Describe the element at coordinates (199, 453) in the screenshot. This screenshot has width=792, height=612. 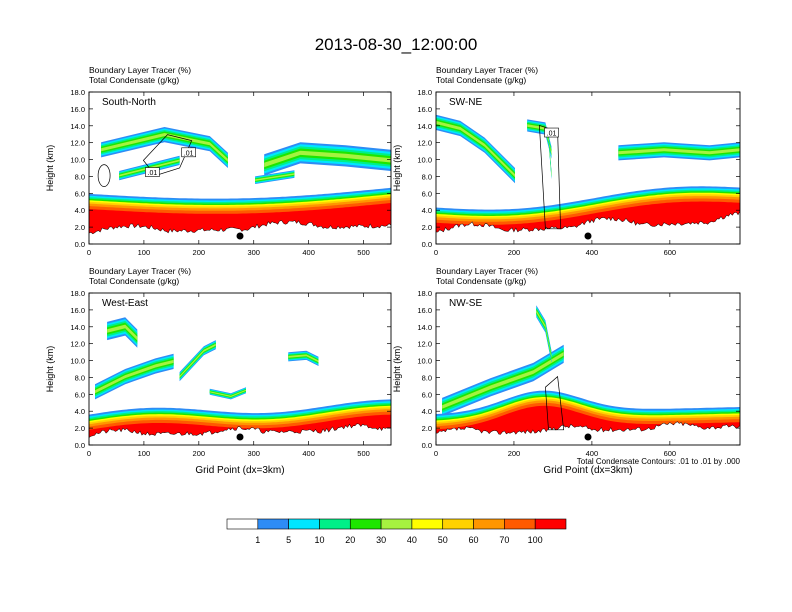
I see `panel-we-xtick-label-2: 200` at that location.